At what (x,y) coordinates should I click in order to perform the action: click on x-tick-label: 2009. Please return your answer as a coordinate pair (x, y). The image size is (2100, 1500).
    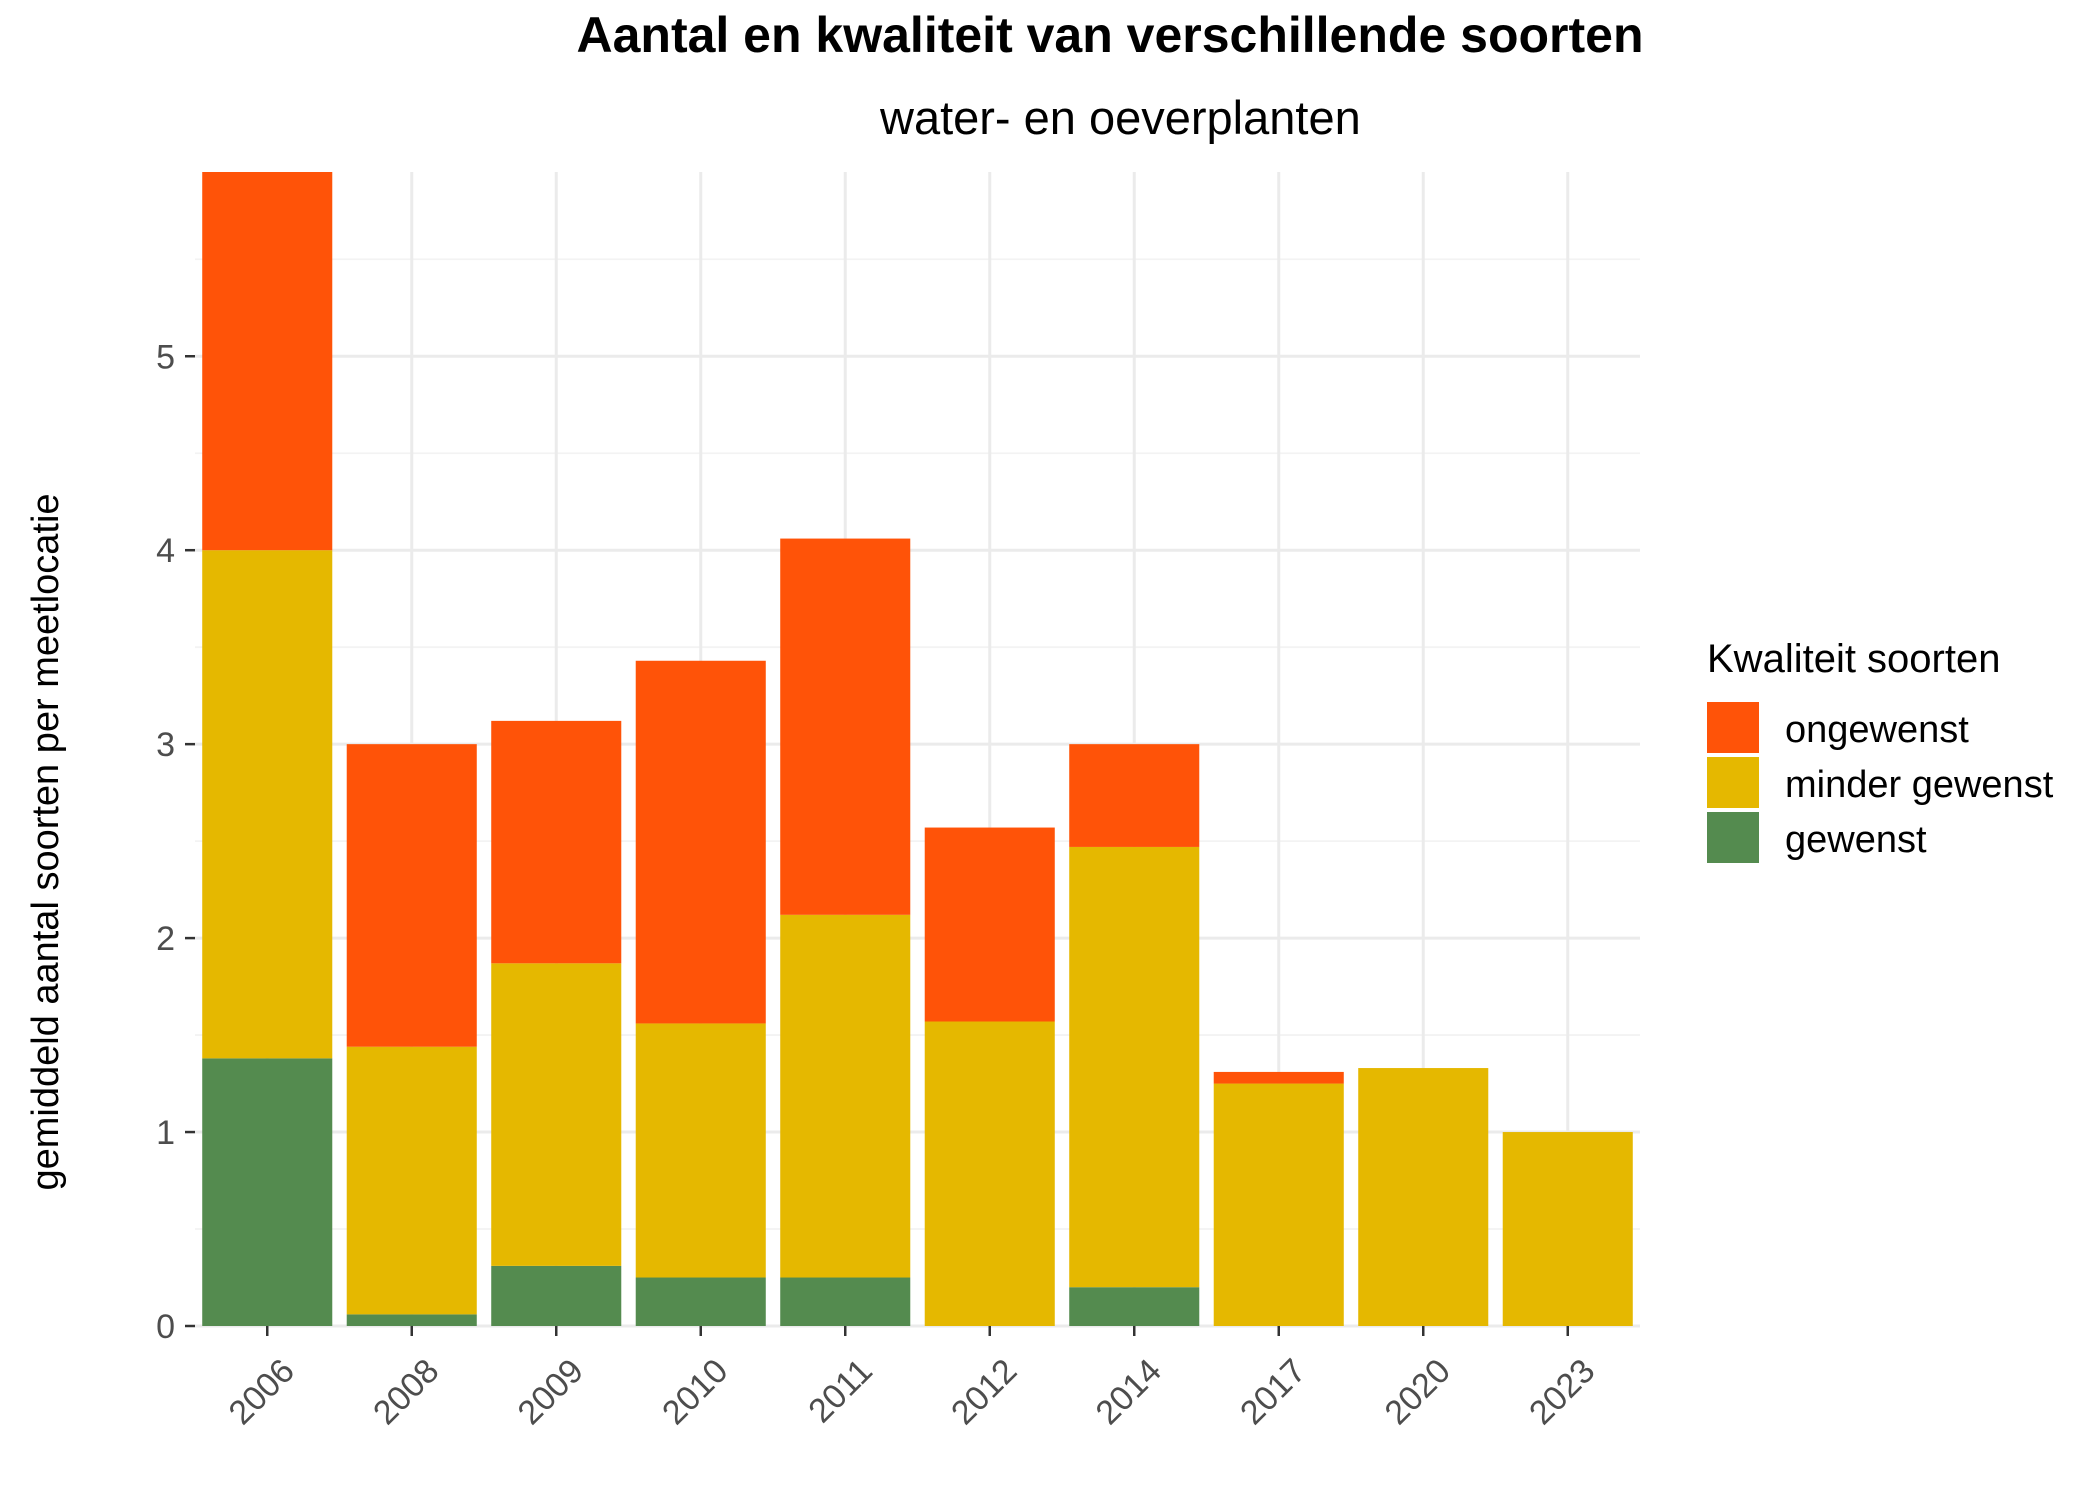
    Looking at the image, I should click on (551, 1392).